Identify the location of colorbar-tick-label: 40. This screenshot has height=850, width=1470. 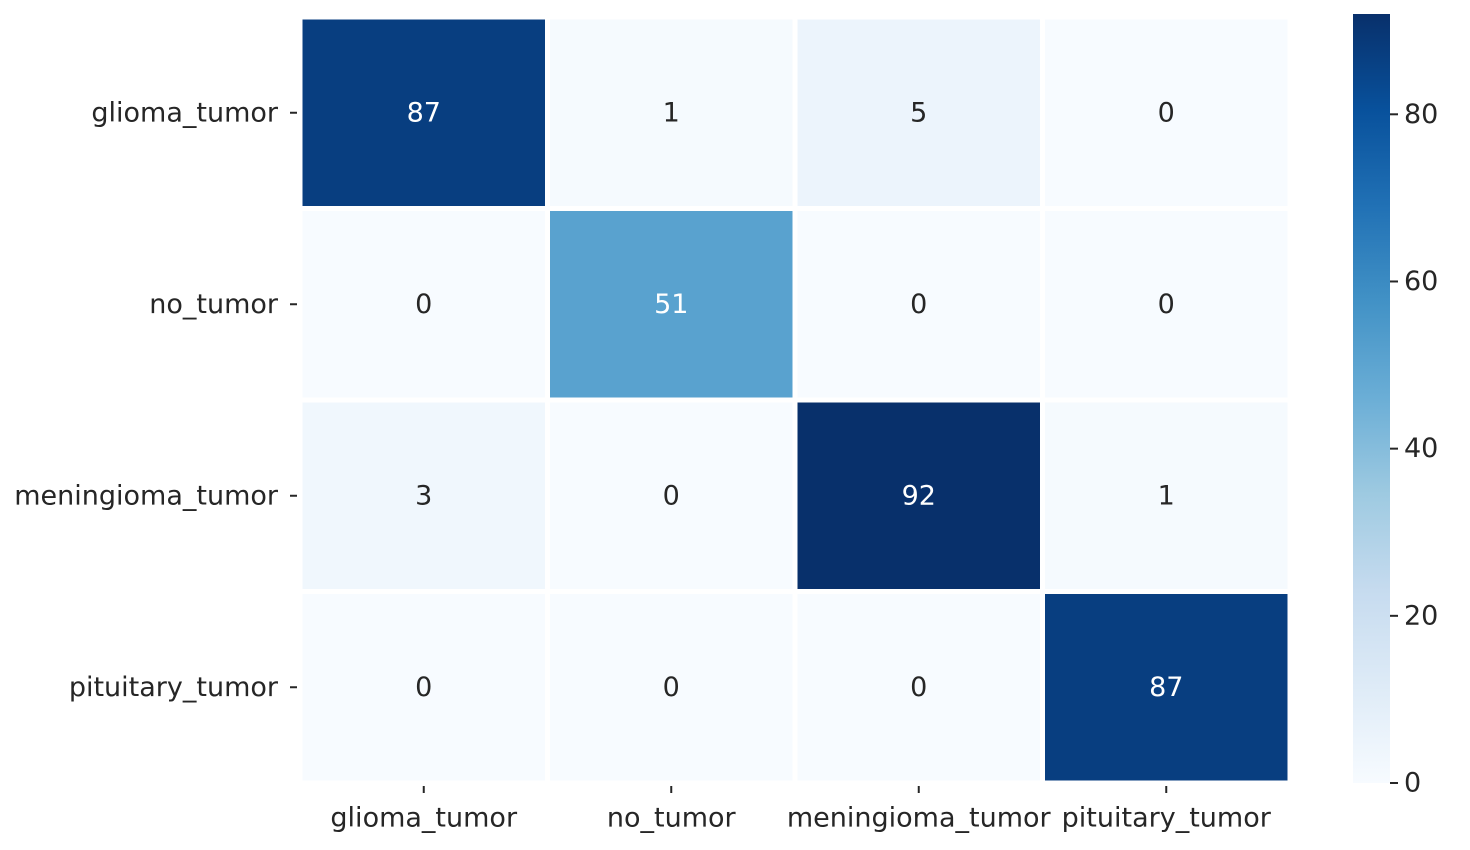
(1421, 448).